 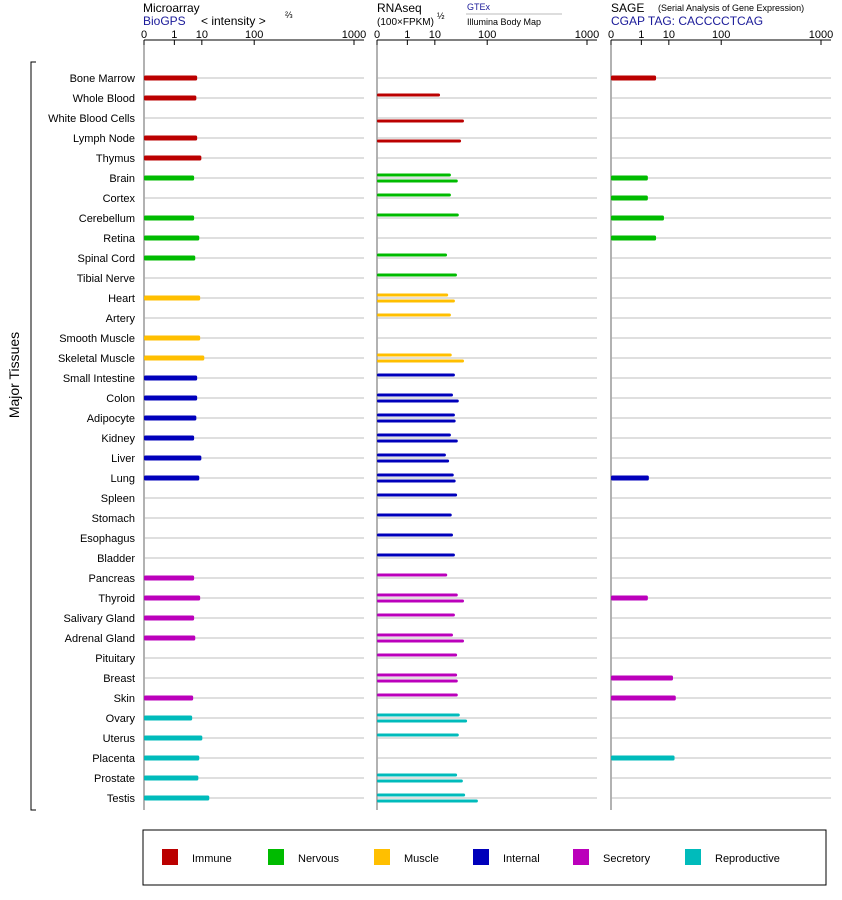 I want to click on panel-title: SAGE, so click(x=627, y=8).